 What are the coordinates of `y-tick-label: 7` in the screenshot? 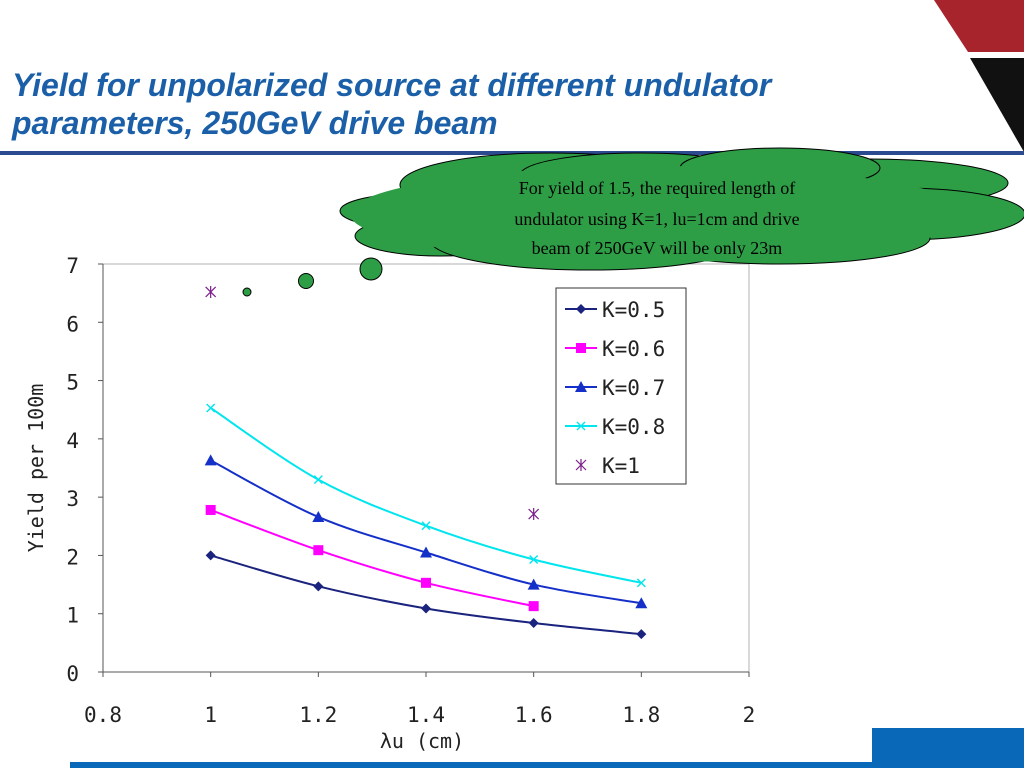 It's located at (72, 266).